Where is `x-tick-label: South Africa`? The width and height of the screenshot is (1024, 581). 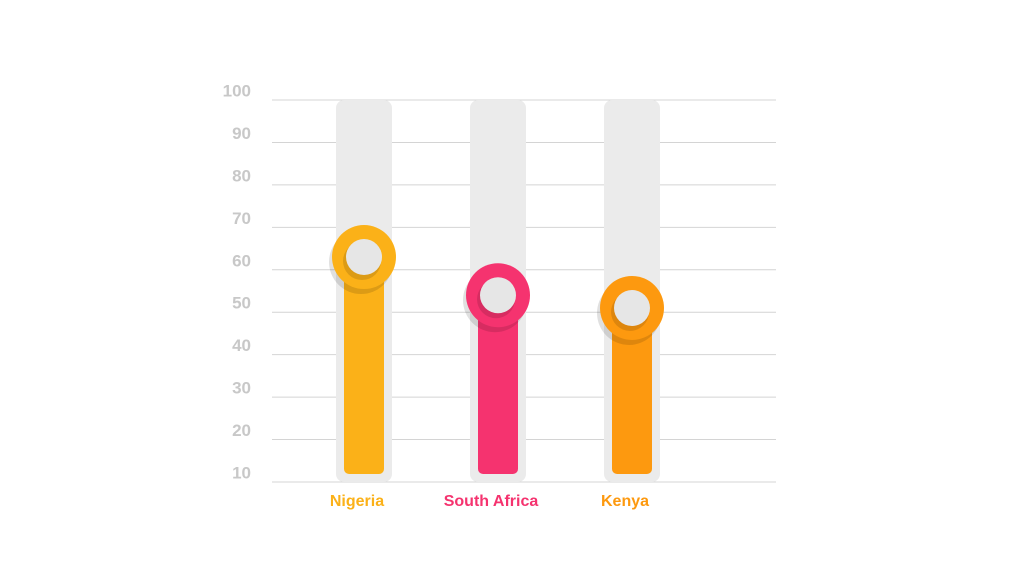 x-tick-label: South Africa is located at coordinates (491, 501).